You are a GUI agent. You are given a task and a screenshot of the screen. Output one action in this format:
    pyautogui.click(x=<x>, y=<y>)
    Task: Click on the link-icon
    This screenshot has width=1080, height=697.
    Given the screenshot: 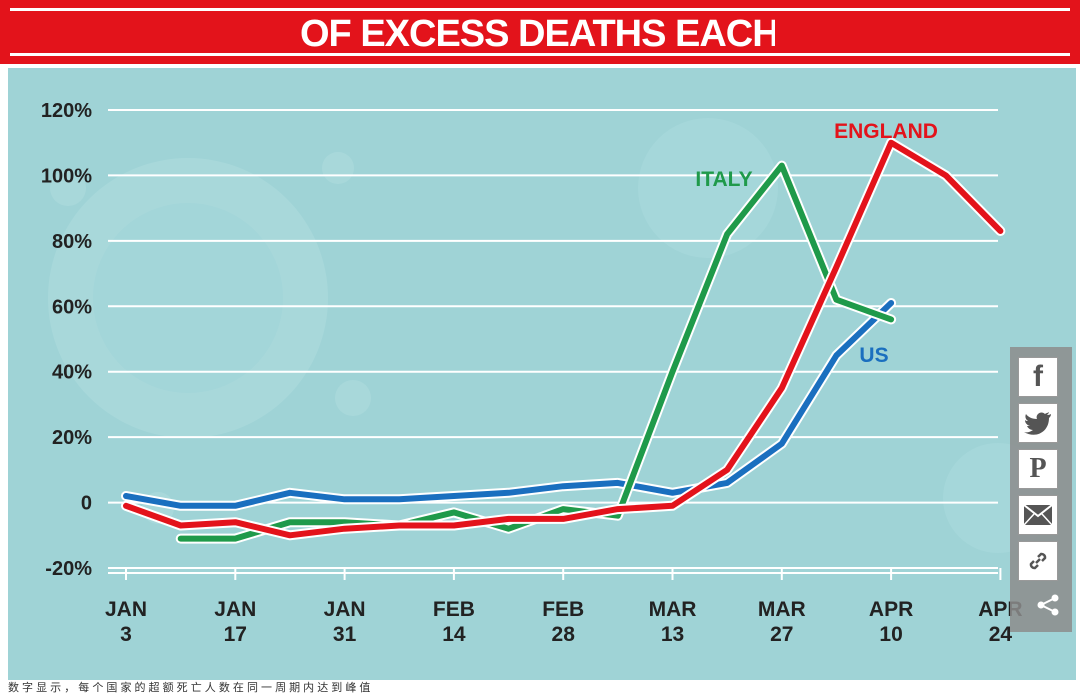 What is the action you would take?
    pyautogui.click(x=1038, y=561)
    